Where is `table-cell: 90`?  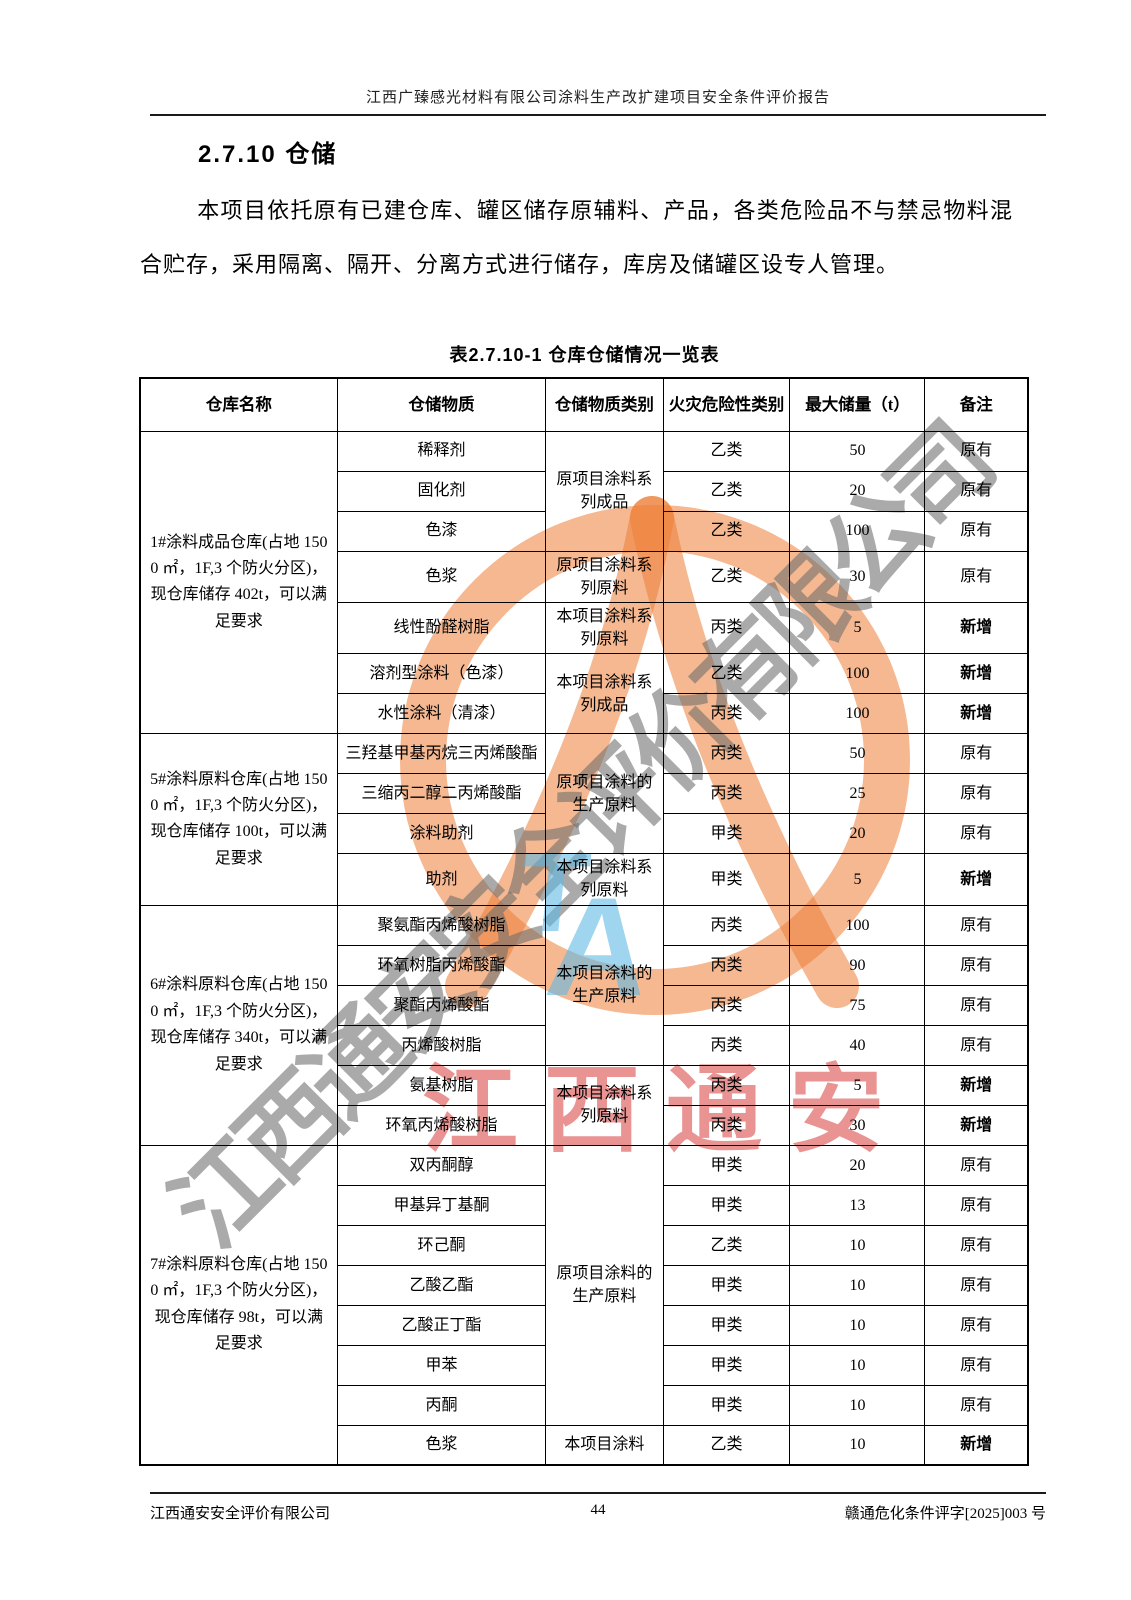 table-cell: 90 is located at coordinates (857, 965).